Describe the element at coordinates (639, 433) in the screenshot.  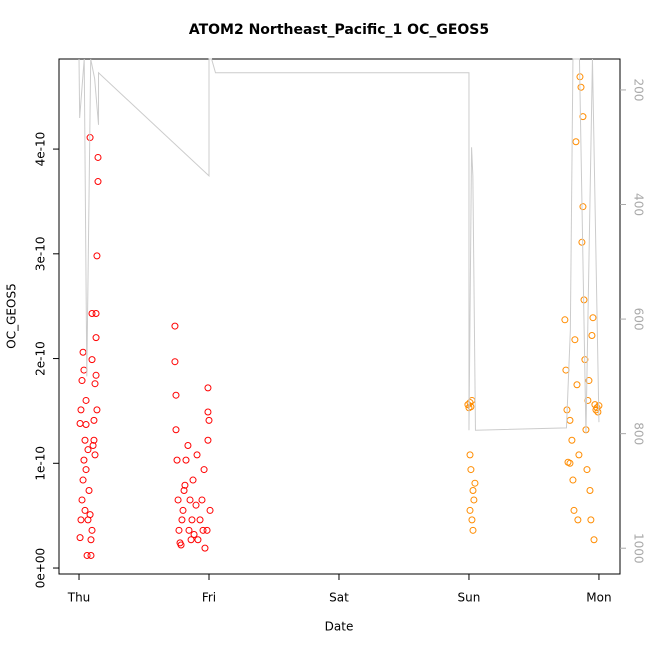
I see `y2-tick-label: 800` at that location.